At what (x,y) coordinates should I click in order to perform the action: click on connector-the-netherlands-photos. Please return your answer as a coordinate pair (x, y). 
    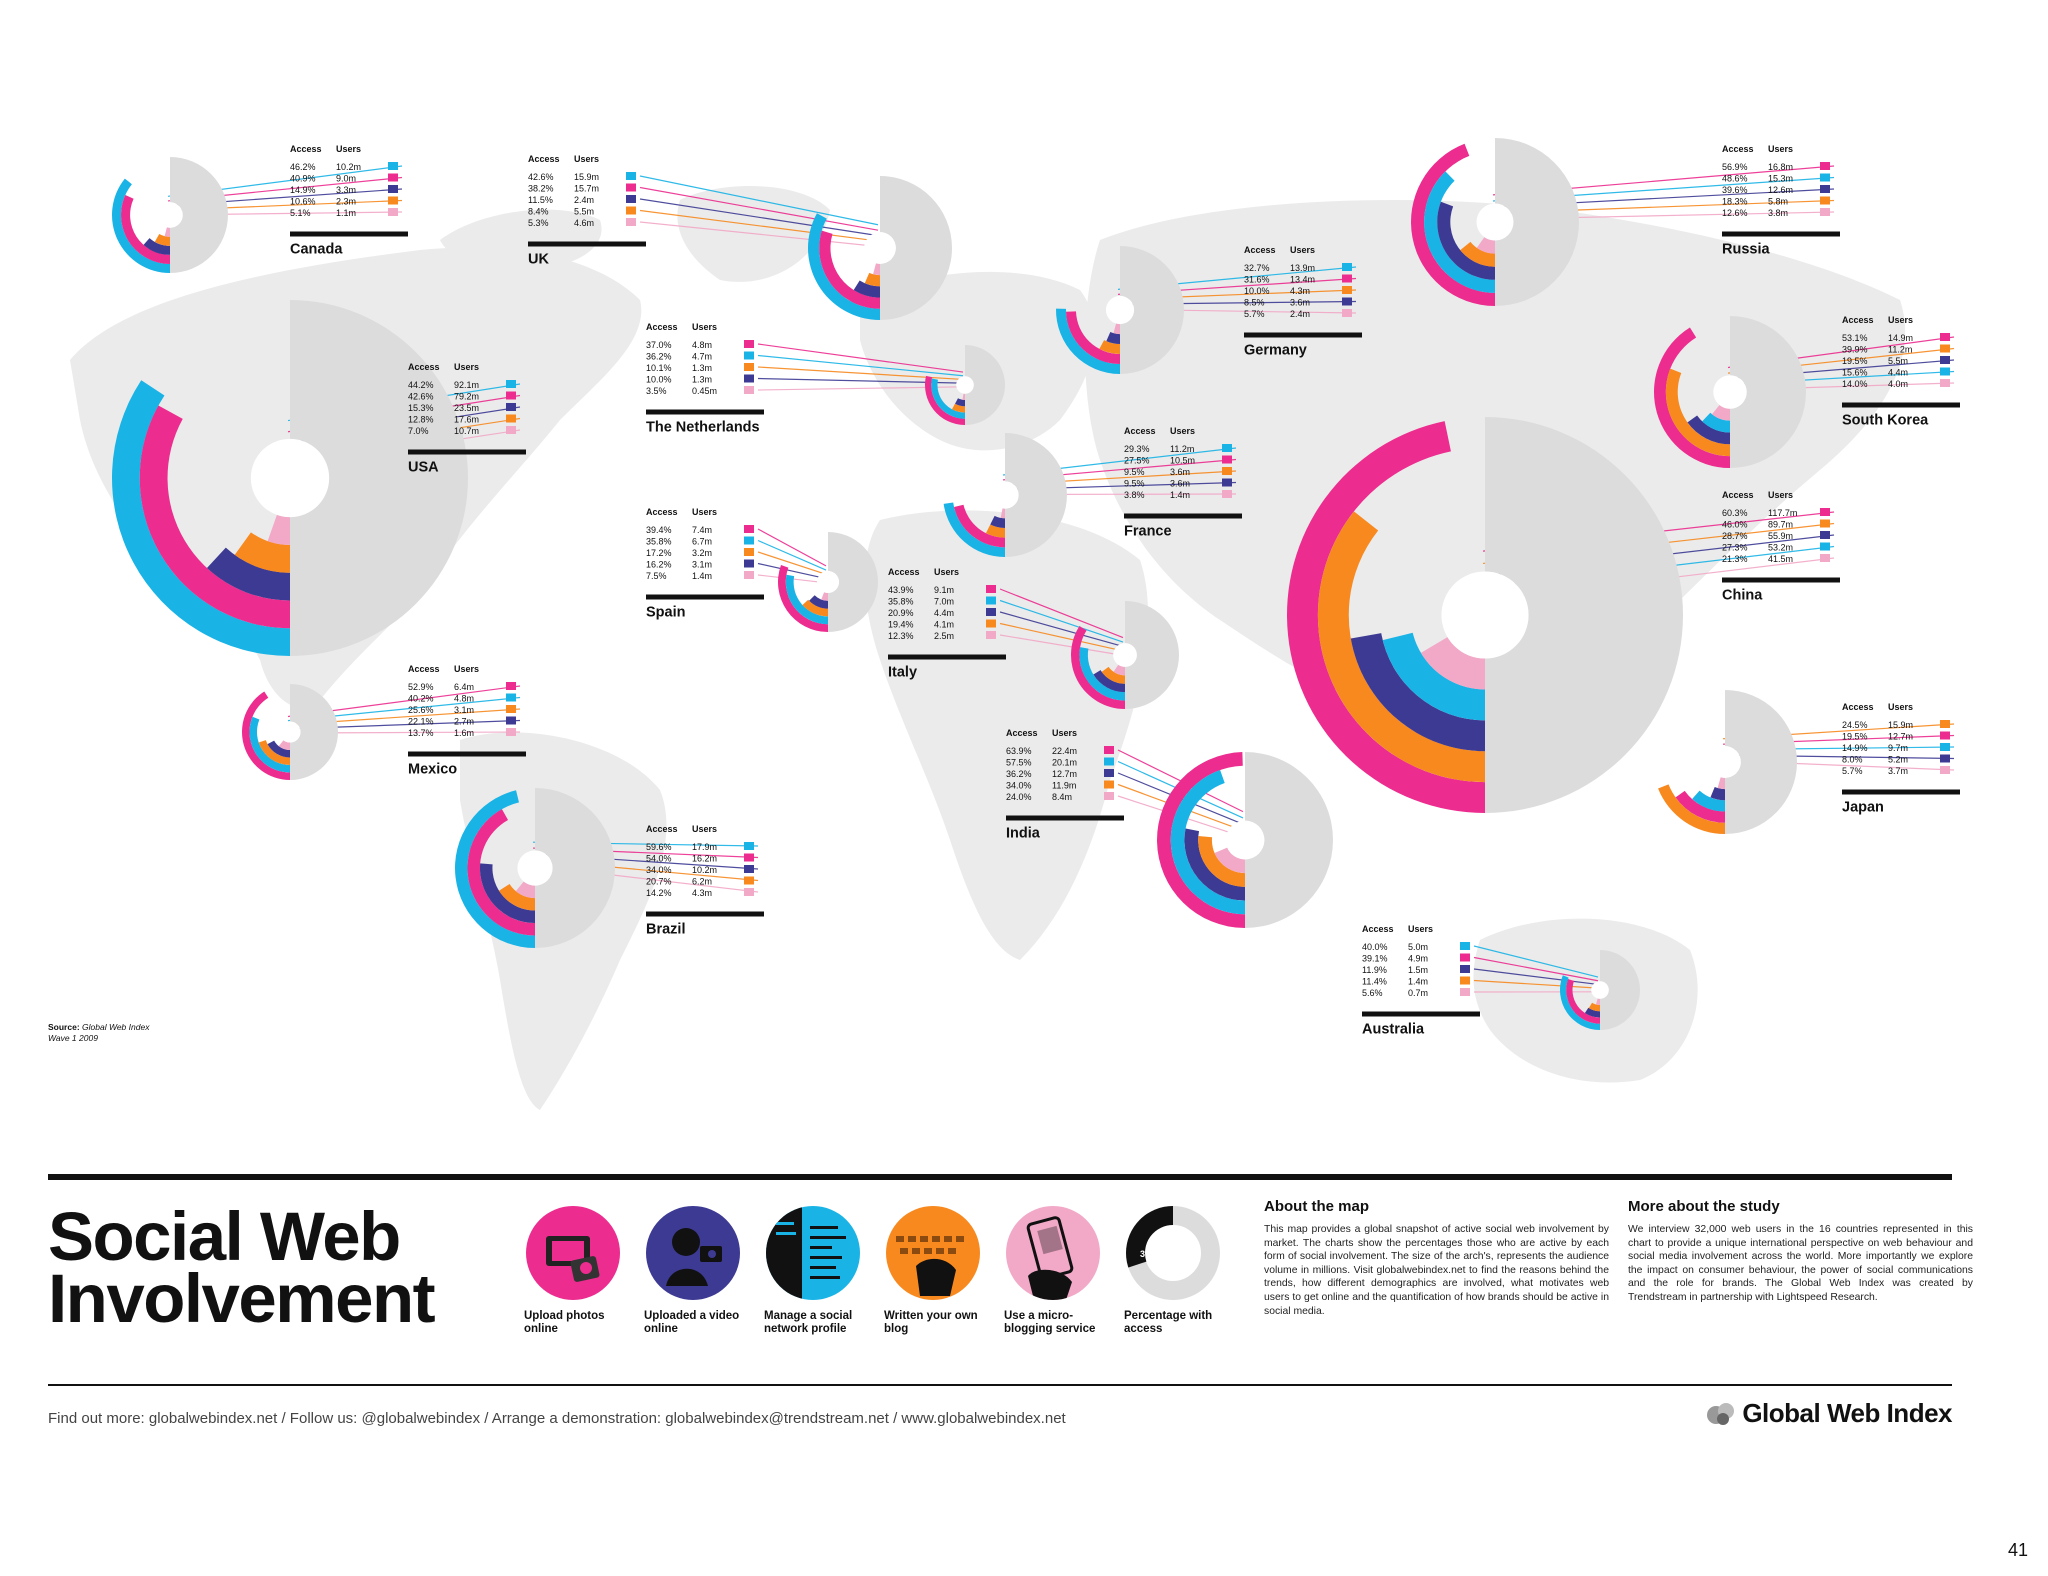
    Looking at the image, I should click on (860, 358).